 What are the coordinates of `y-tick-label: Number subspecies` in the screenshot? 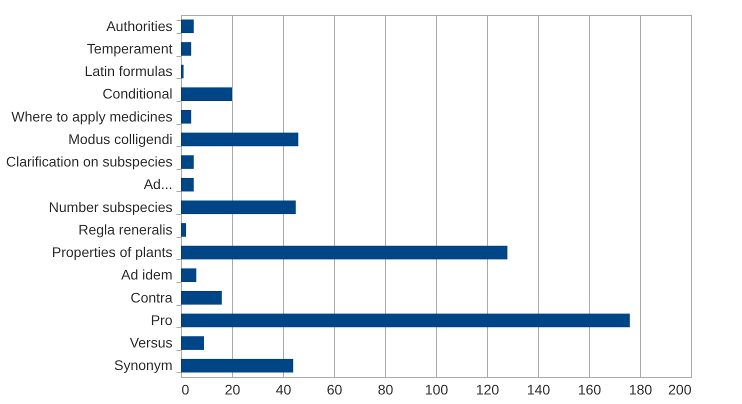 It's located at (110, 206).